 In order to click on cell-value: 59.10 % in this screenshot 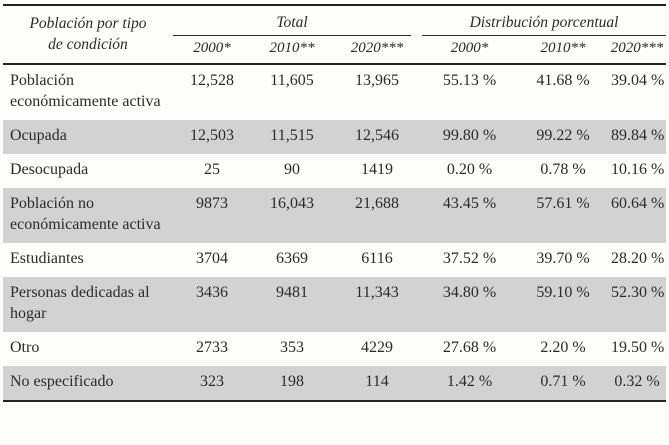, I will do `click(563, 292)`.